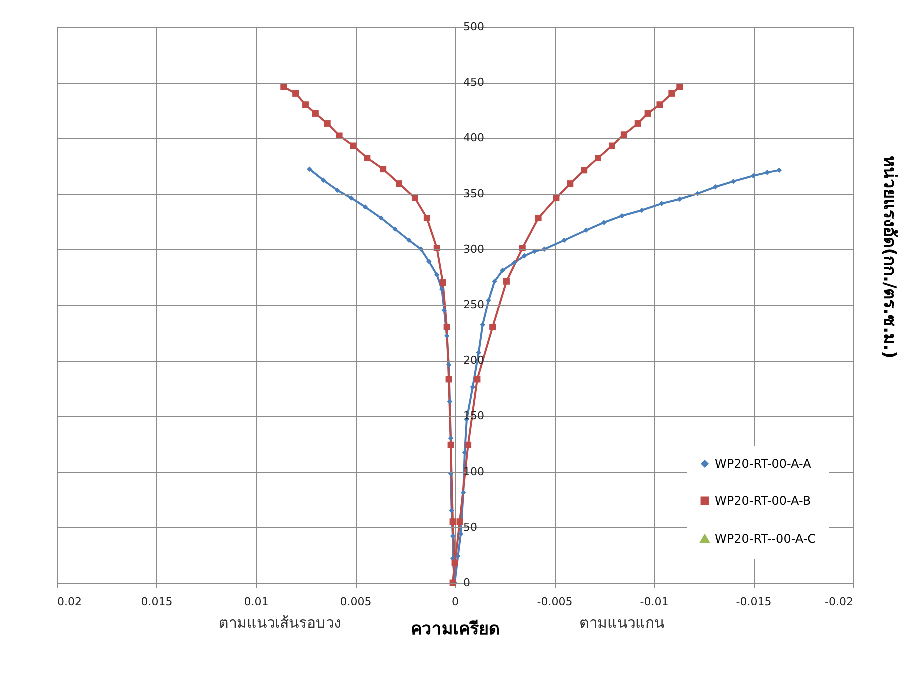  What do you see at coordinates (467, 583) in the screenshot?
I see `y-tick-label: 0` at bounding box center [467, 583].